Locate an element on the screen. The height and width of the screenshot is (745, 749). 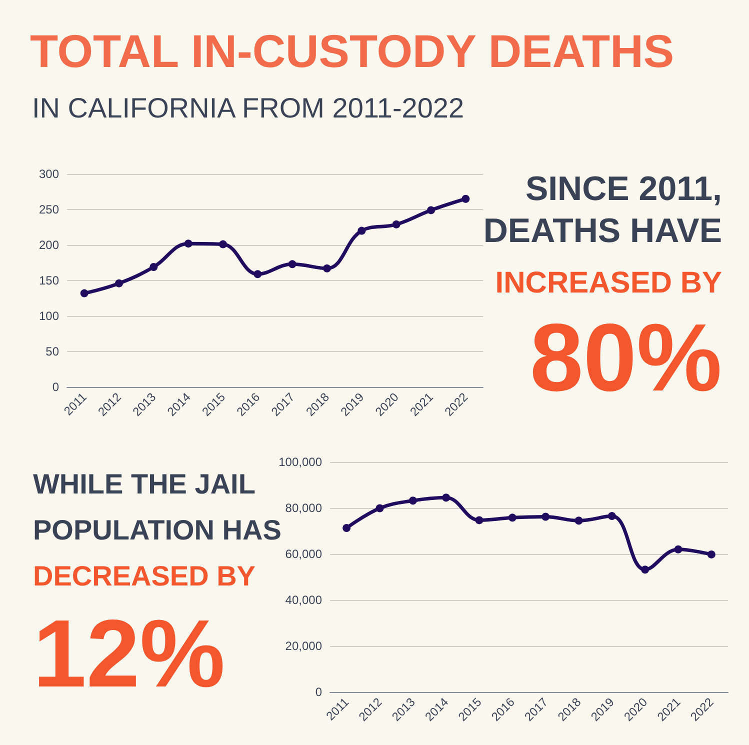
y-tick-label: 20,000 is located at coordinates (303, 646).